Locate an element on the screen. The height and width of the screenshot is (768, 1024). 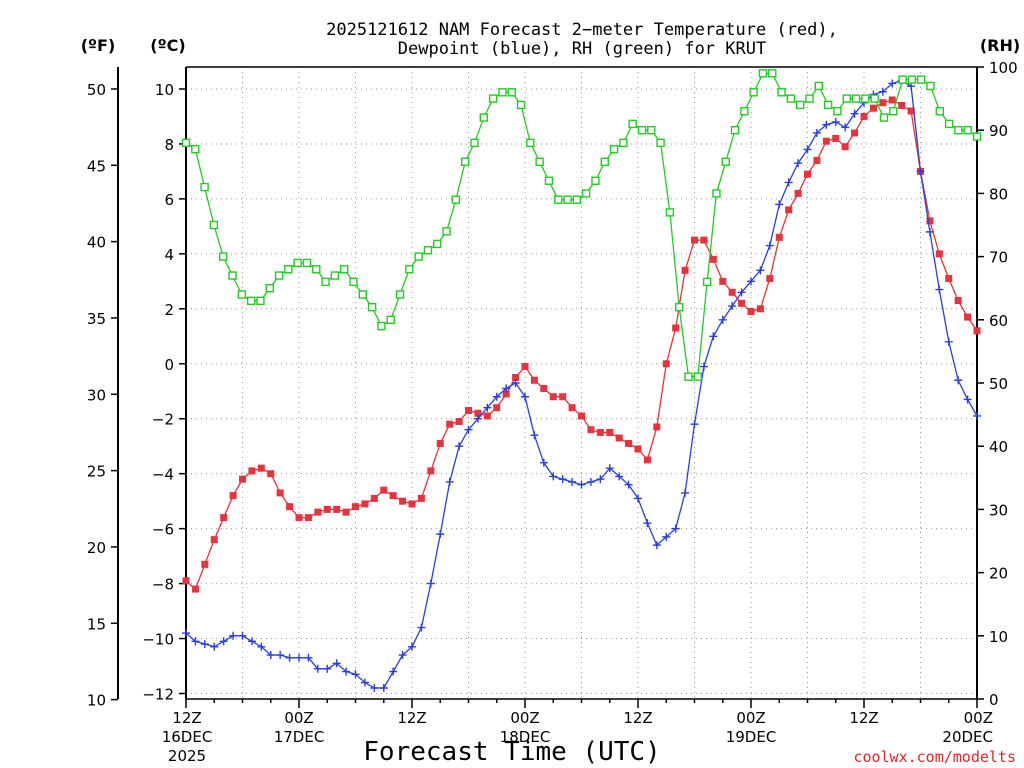
rh-tick-label: 40 is located at coordinates (998, 447).